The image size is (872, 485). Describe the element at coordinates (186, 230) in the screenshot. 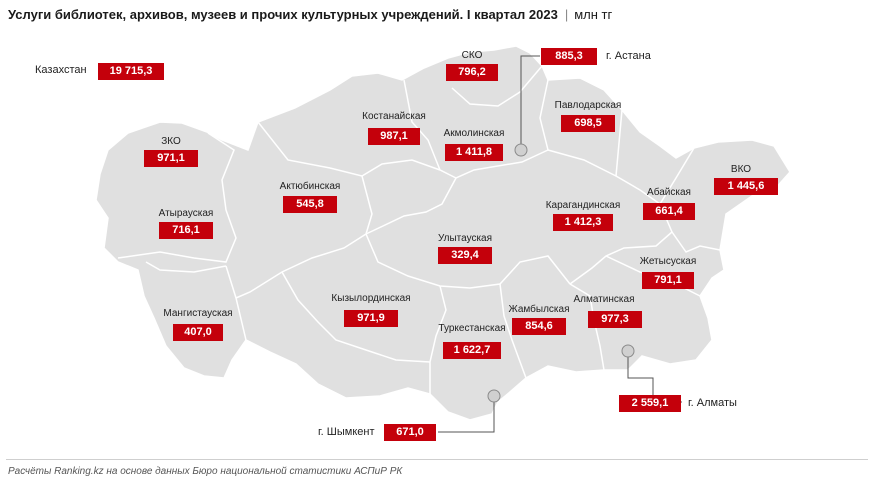

I see `region-value-atyrau: 716,1` at that location.